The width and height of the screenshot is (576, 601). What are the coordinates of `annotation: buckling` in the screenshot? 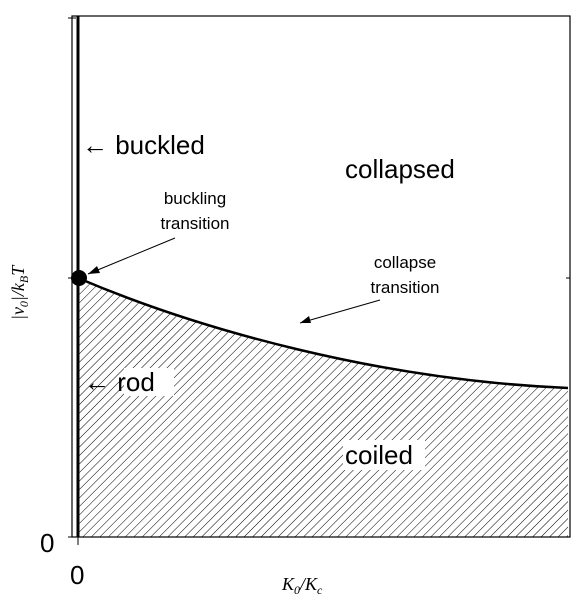 It's located at (195, 198).